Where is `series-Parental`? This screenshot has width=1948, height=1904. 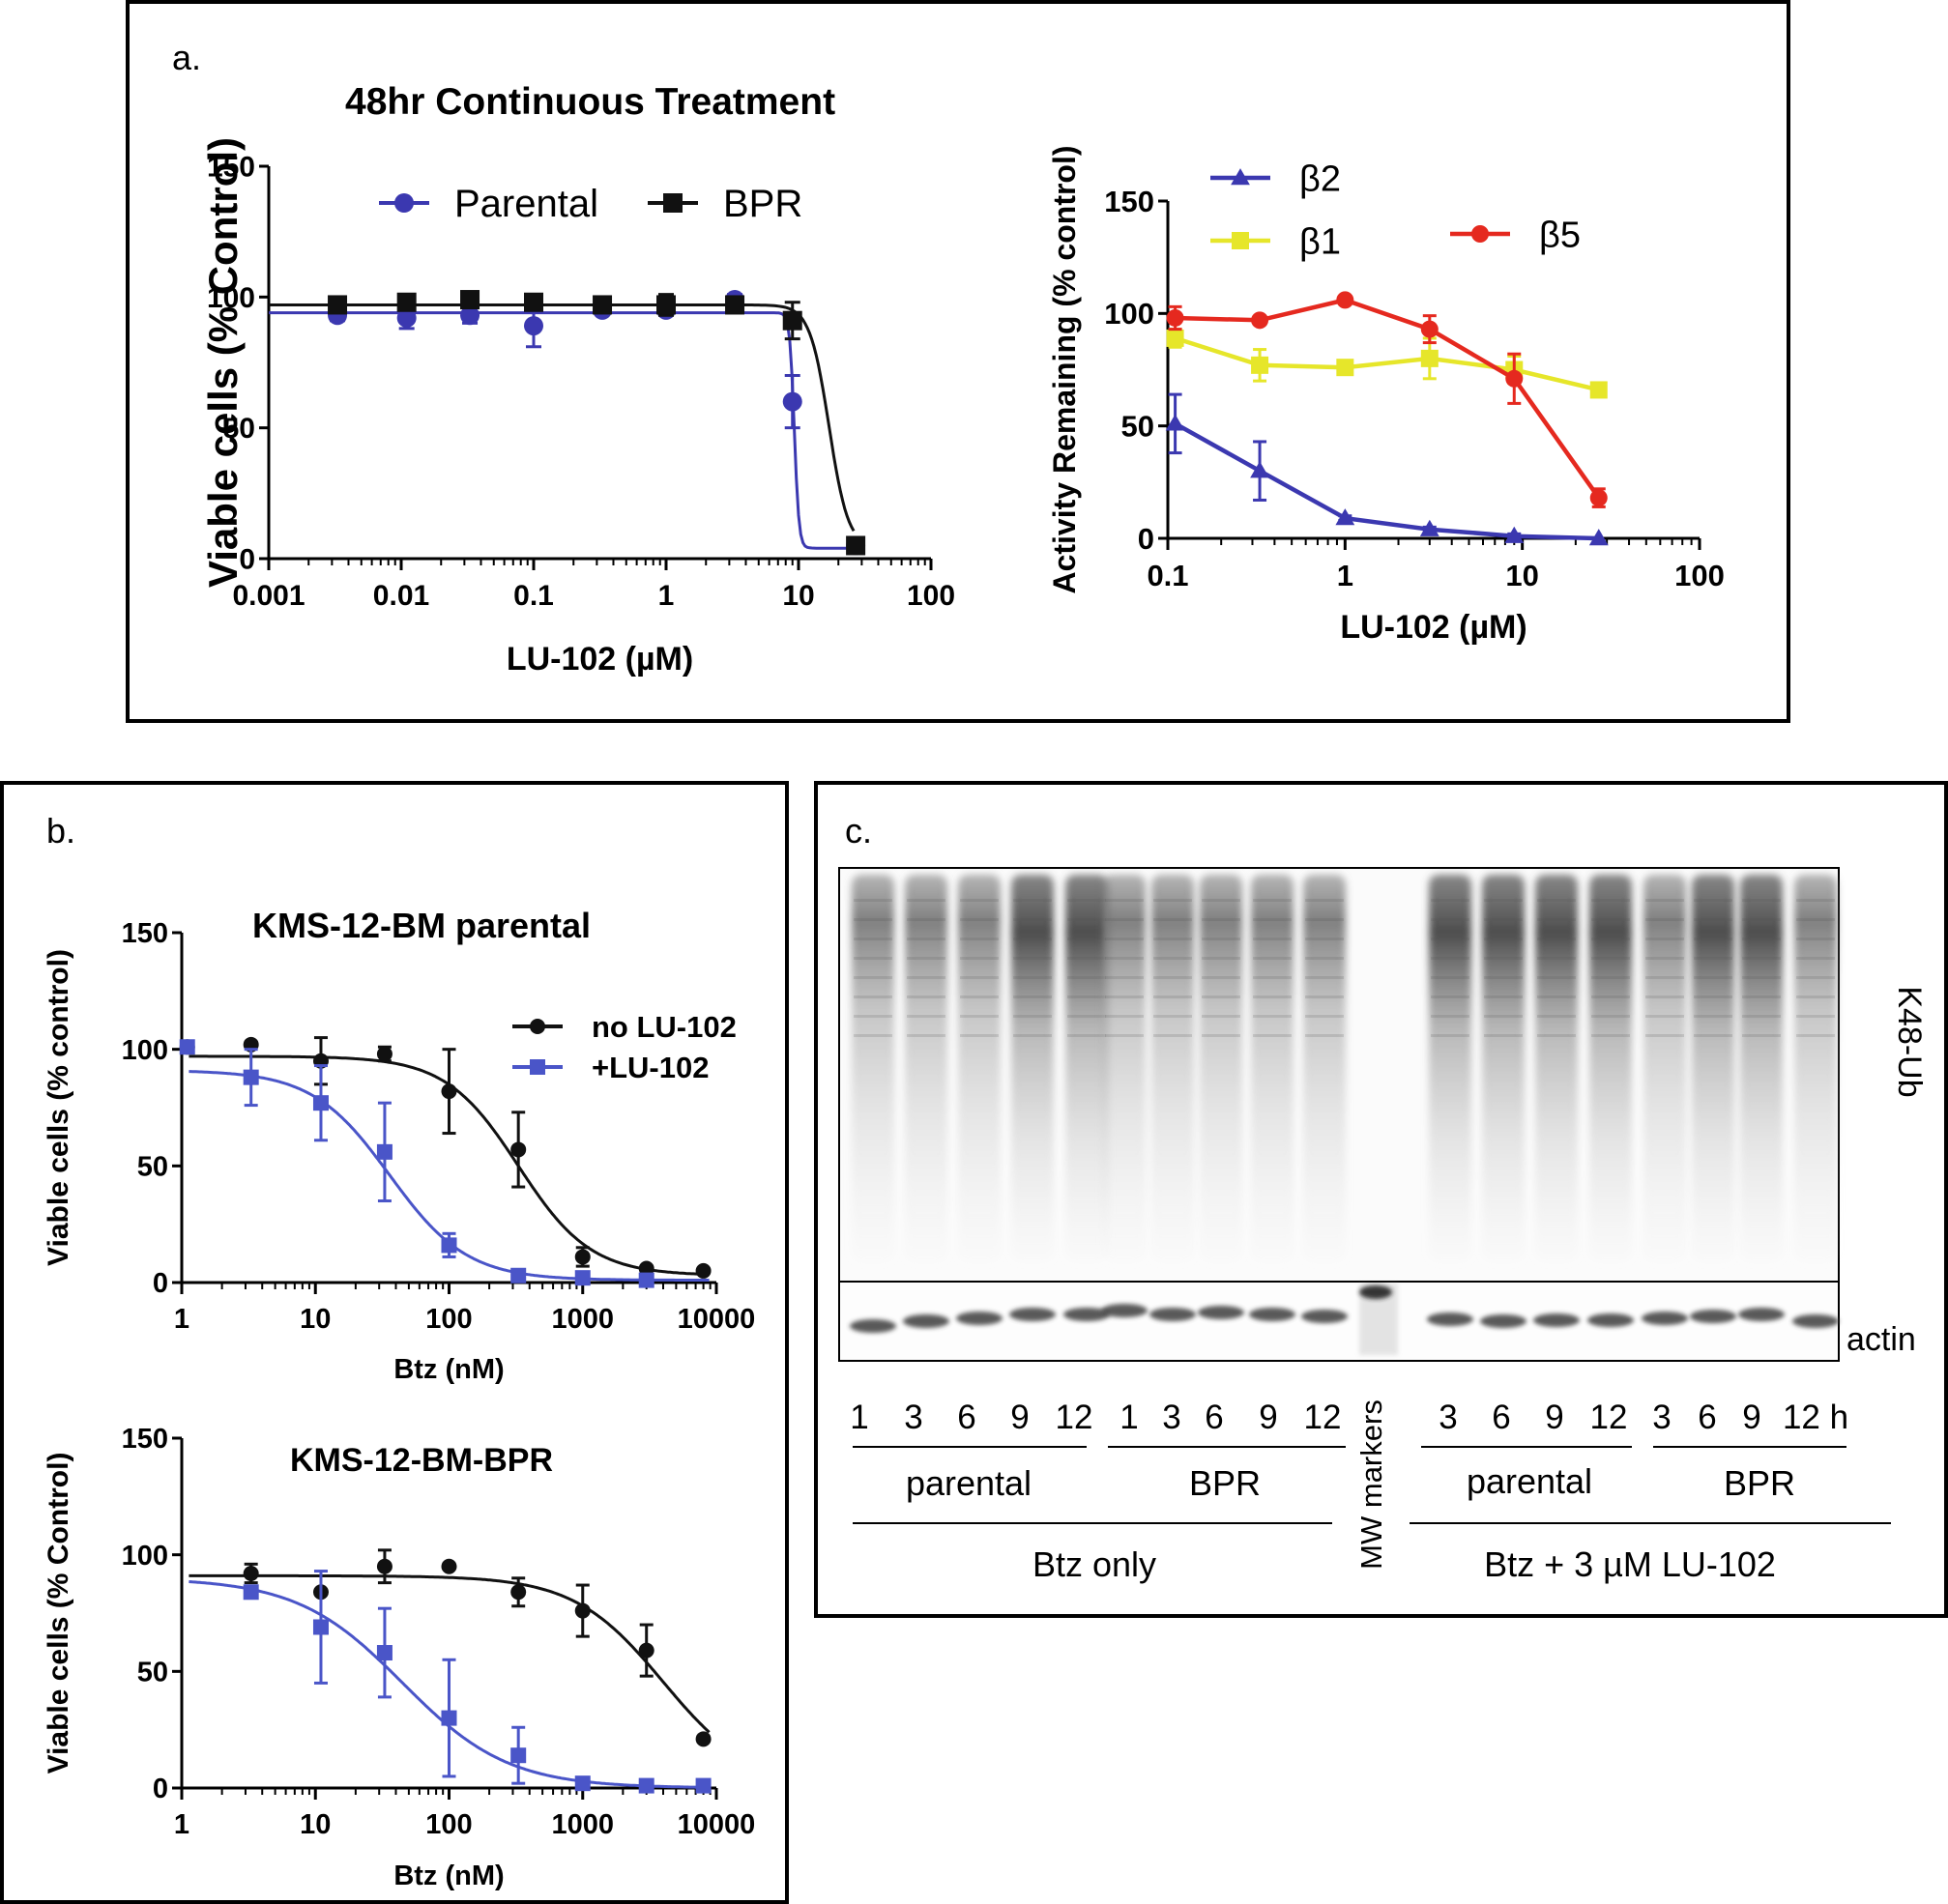
series-Parental is located at coordinates (567, 423).